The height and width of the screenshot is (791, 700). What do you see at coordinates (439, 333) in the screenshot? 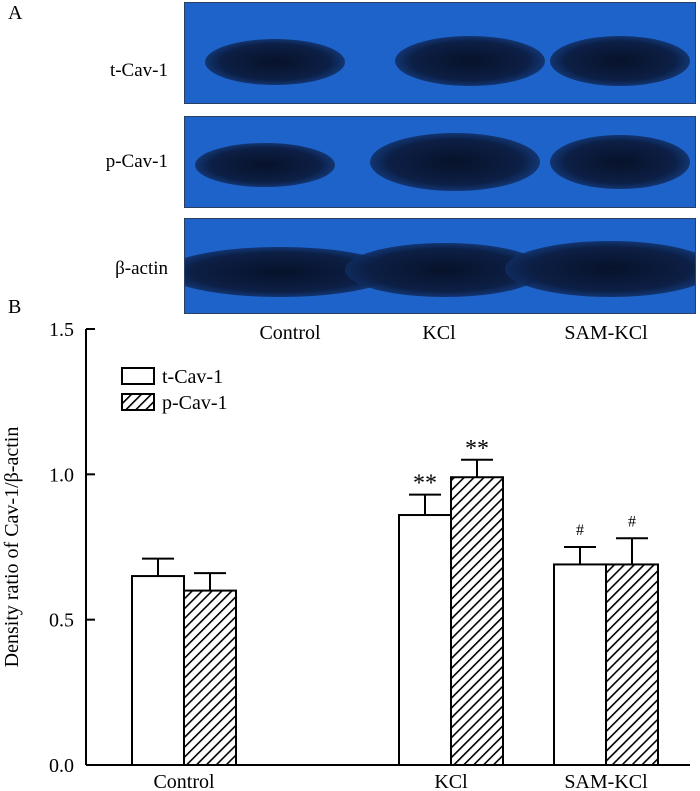
I see `lane-label-kcl: KCl` at bounding box center [439, 333].